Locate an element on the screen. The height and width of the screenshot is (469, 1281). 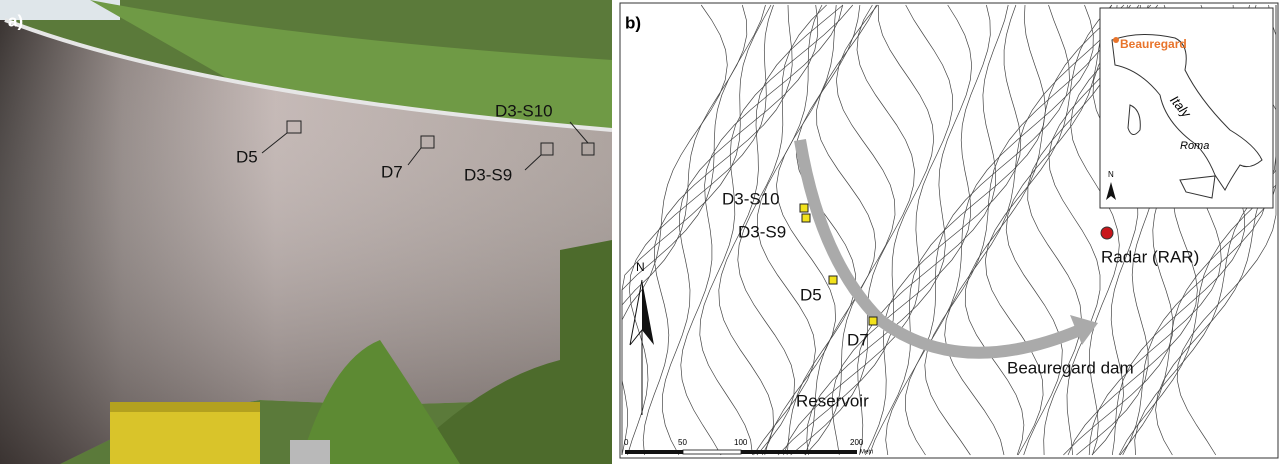
scale-label: 0 is located at coordinates (626, 442).